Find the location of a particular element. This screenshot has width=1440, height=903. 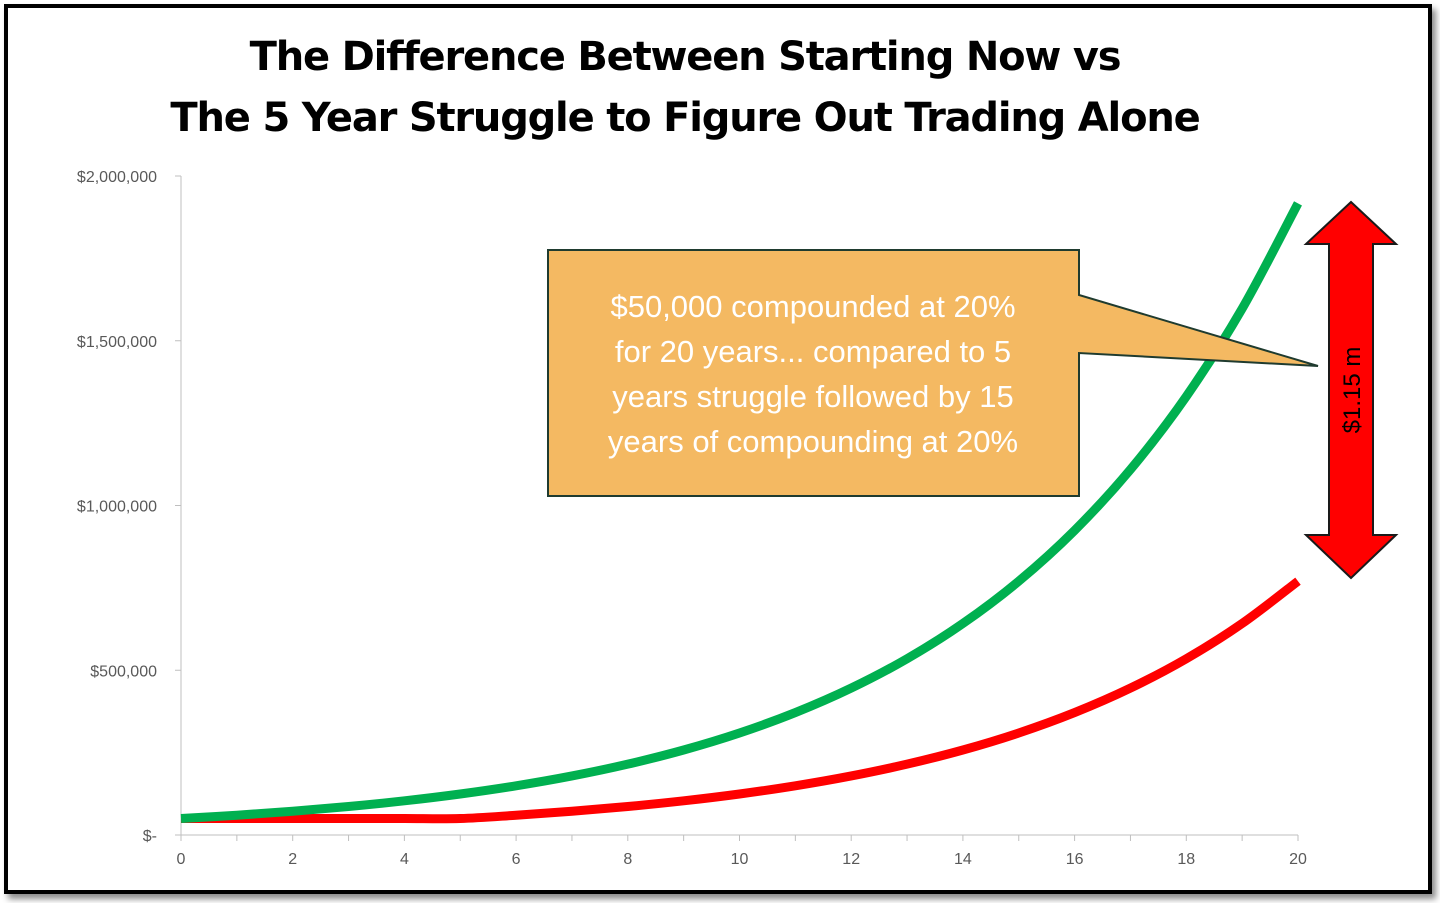

difference-label: $1.15 m is located at coordinates (1352, 390).